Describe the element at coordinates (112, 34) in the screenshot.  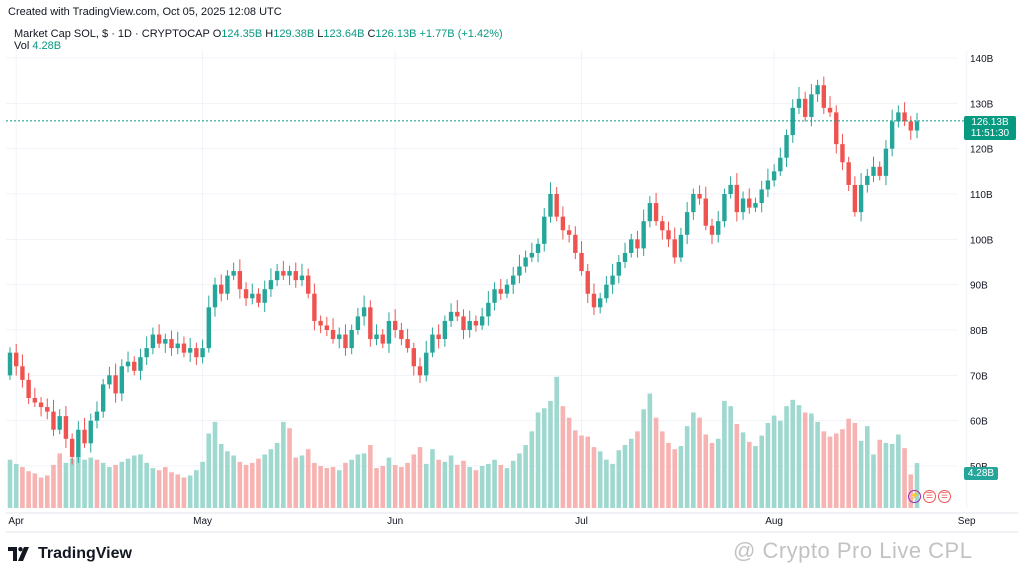
I see `symbol-name: Market Cap SOL, $ · 1D · CRYPTOCAP` at that location.